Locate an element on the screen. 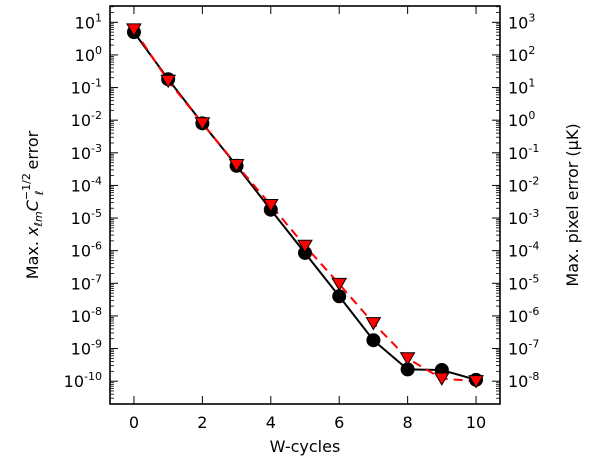 This screenshot has width=594, height=460. y-left-tick-label: 10⁻⁶ is located at coordinates (86, 250).